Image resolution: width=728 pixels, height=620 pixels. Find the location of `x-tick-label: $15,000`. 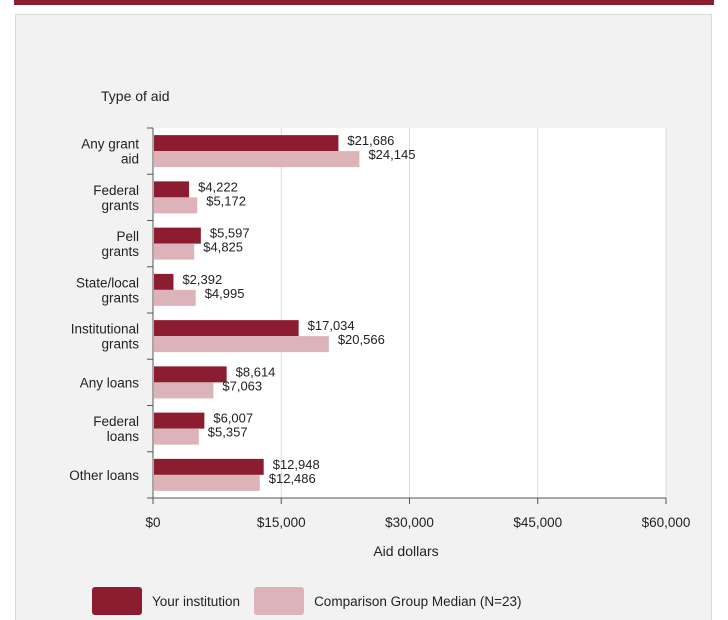

x-tick-label: $15,000 is located at coordinates (281, 522).